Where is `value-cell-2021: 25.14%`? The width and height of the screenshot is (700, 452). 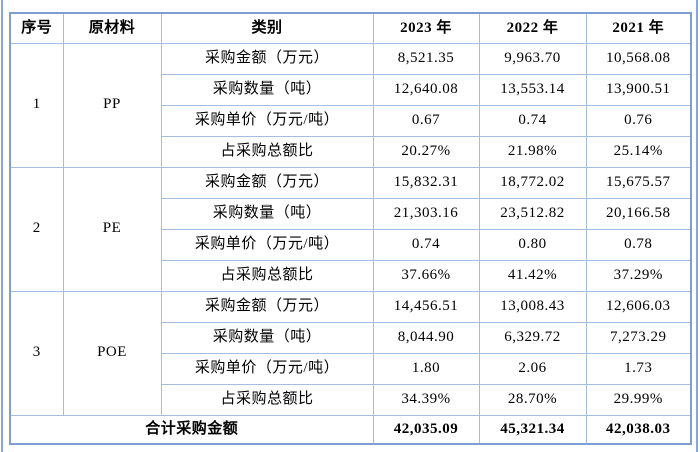 value-cell-2021: 25.14% is located at coordinates (638, 151).